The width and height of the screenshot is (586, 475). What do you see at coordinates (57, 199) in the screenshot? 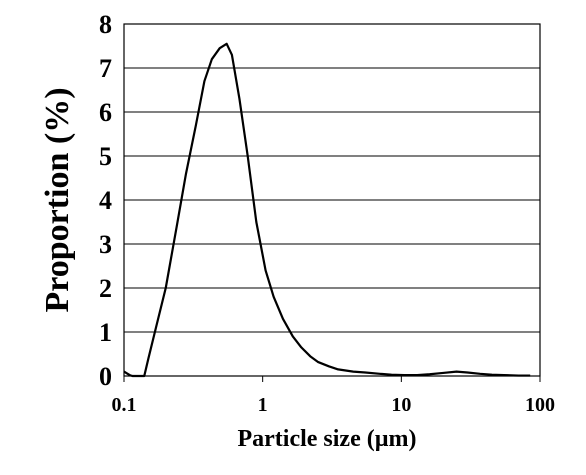
I see `y-axis-label: Proportion (%)` at bounding box center [57, 199].